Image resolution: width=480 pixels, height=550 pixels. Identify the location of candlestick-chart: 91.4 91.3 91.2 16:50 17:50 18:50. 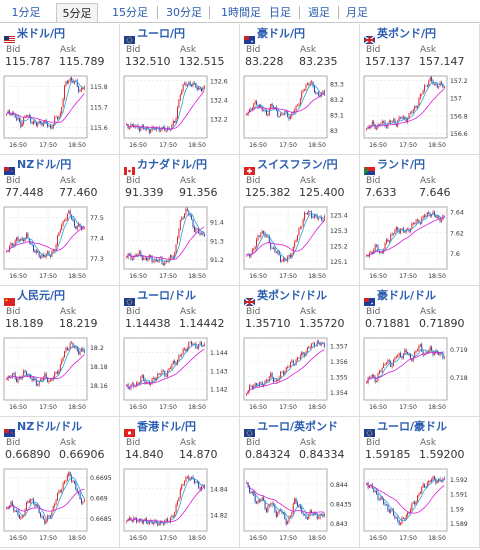
(180, 244).